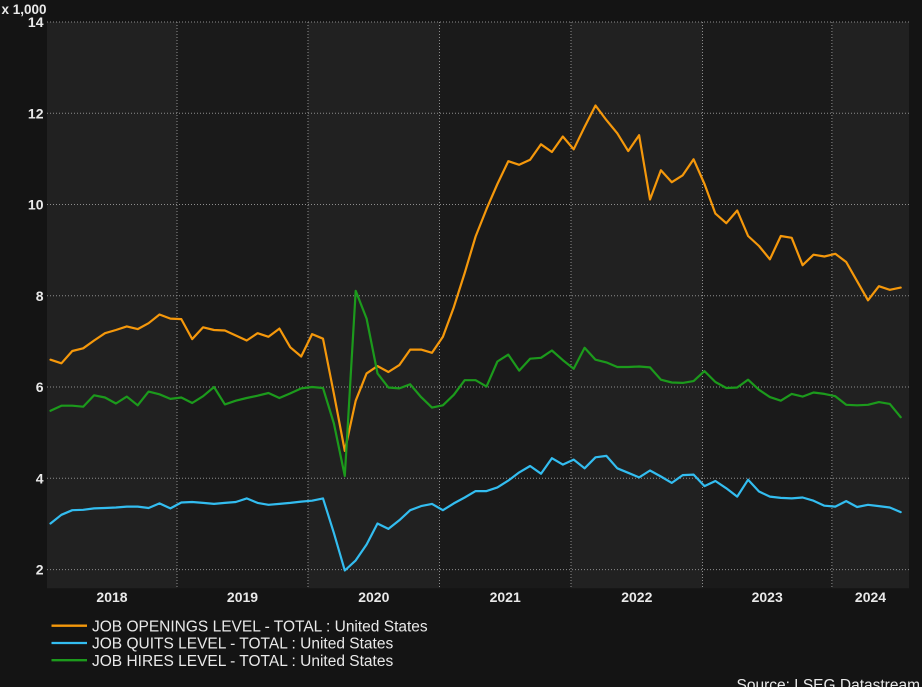 Image resolution: width=922 pixels, height=687 pixels. I want to click on svg-text: 2021, so click(505, 597).